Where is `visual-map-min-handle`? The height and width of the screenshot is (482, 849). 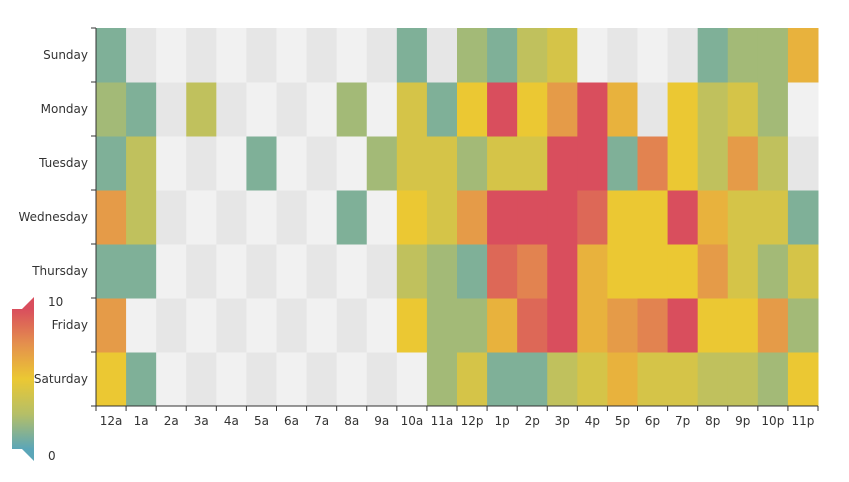
visual-map-min-handle is located at coordinates (28, 455).